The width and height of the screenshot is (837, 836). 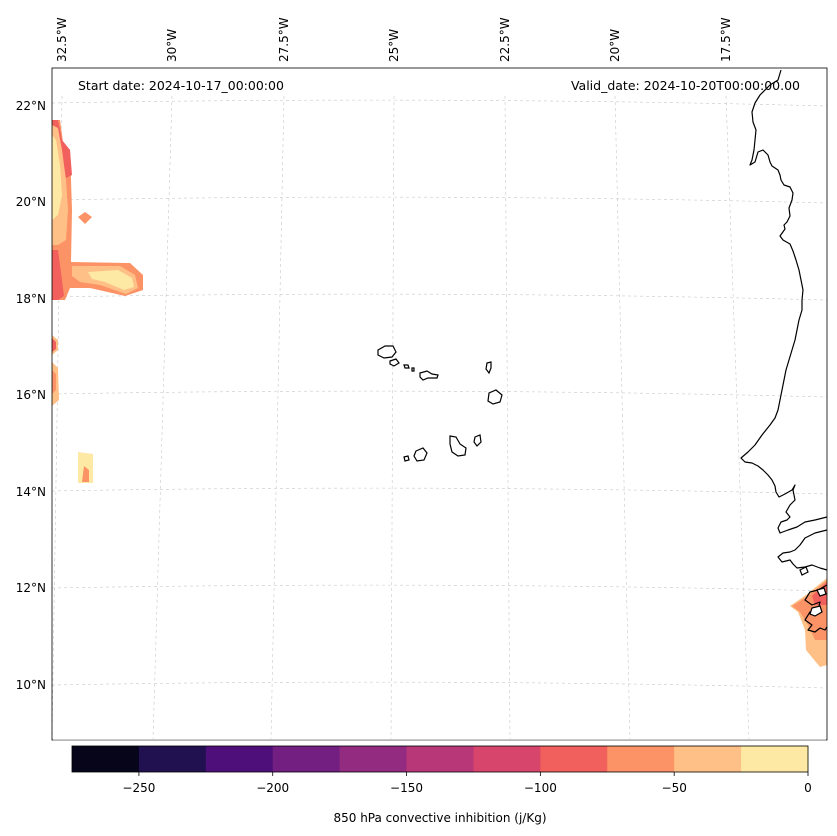 I want to click on colorbar-tick-label: 0, so click(x=808, y=788).